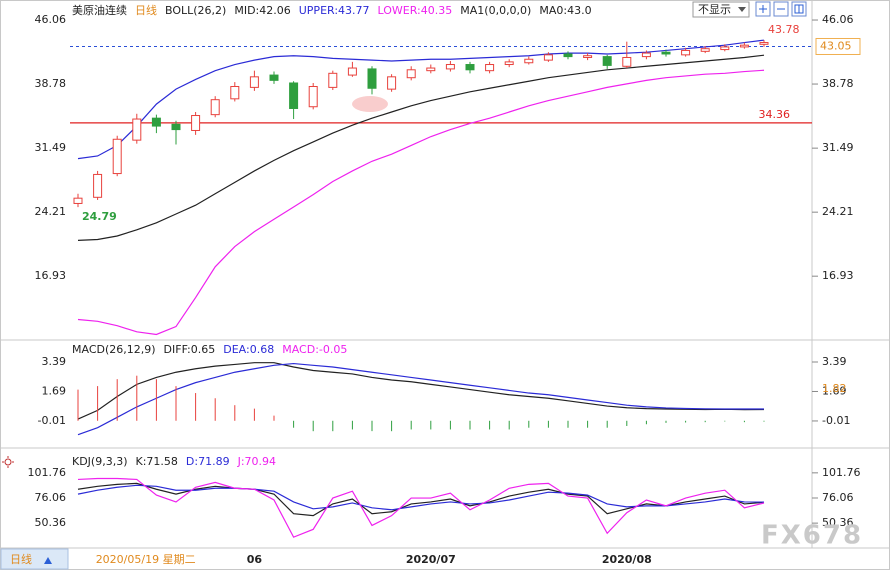 The width and height of the screenshot is (890, 570). What do you see at coordinates (52, 420) in the screenshot?
I see `y-tick-label-left: -0.01` at bounding box center [52, 420].